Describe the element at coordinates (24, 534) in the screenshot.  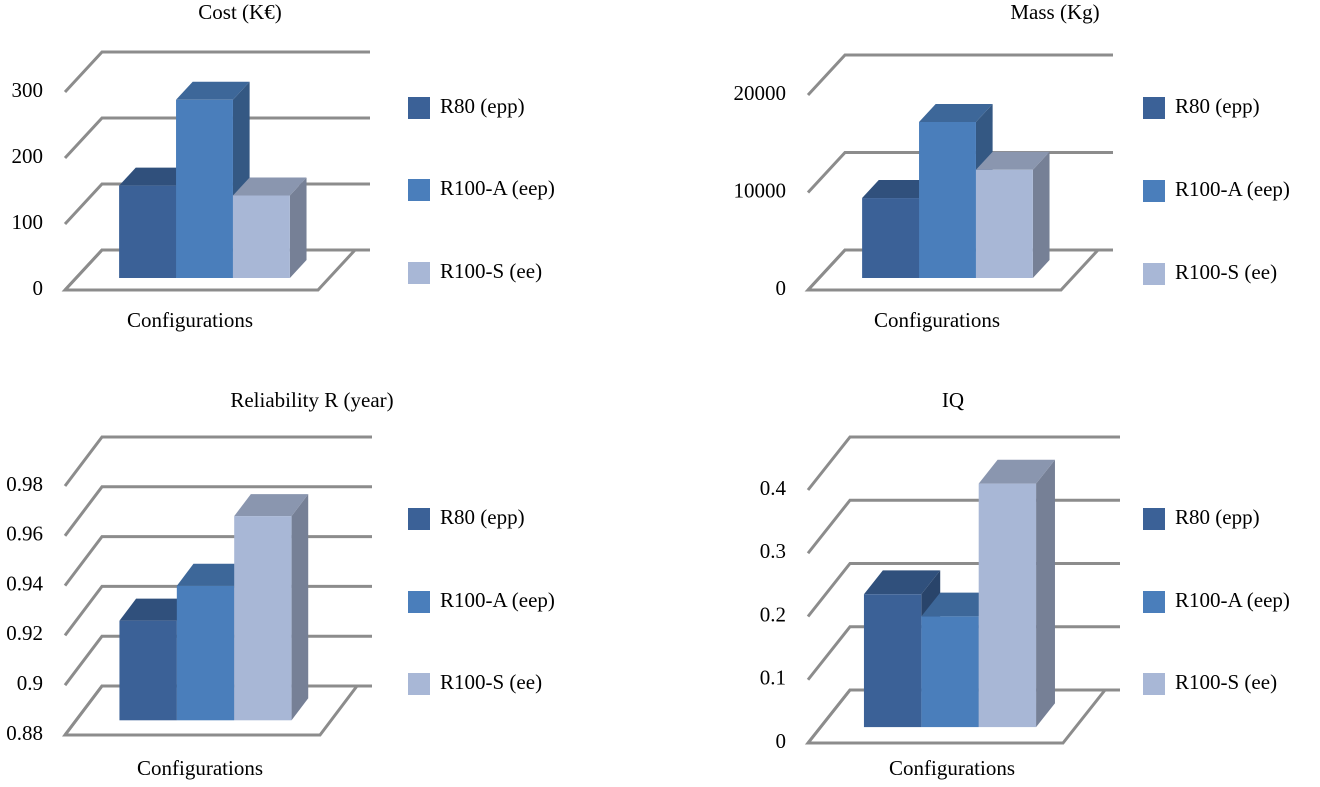
I see `y-tick-label: 0.96` at that location.